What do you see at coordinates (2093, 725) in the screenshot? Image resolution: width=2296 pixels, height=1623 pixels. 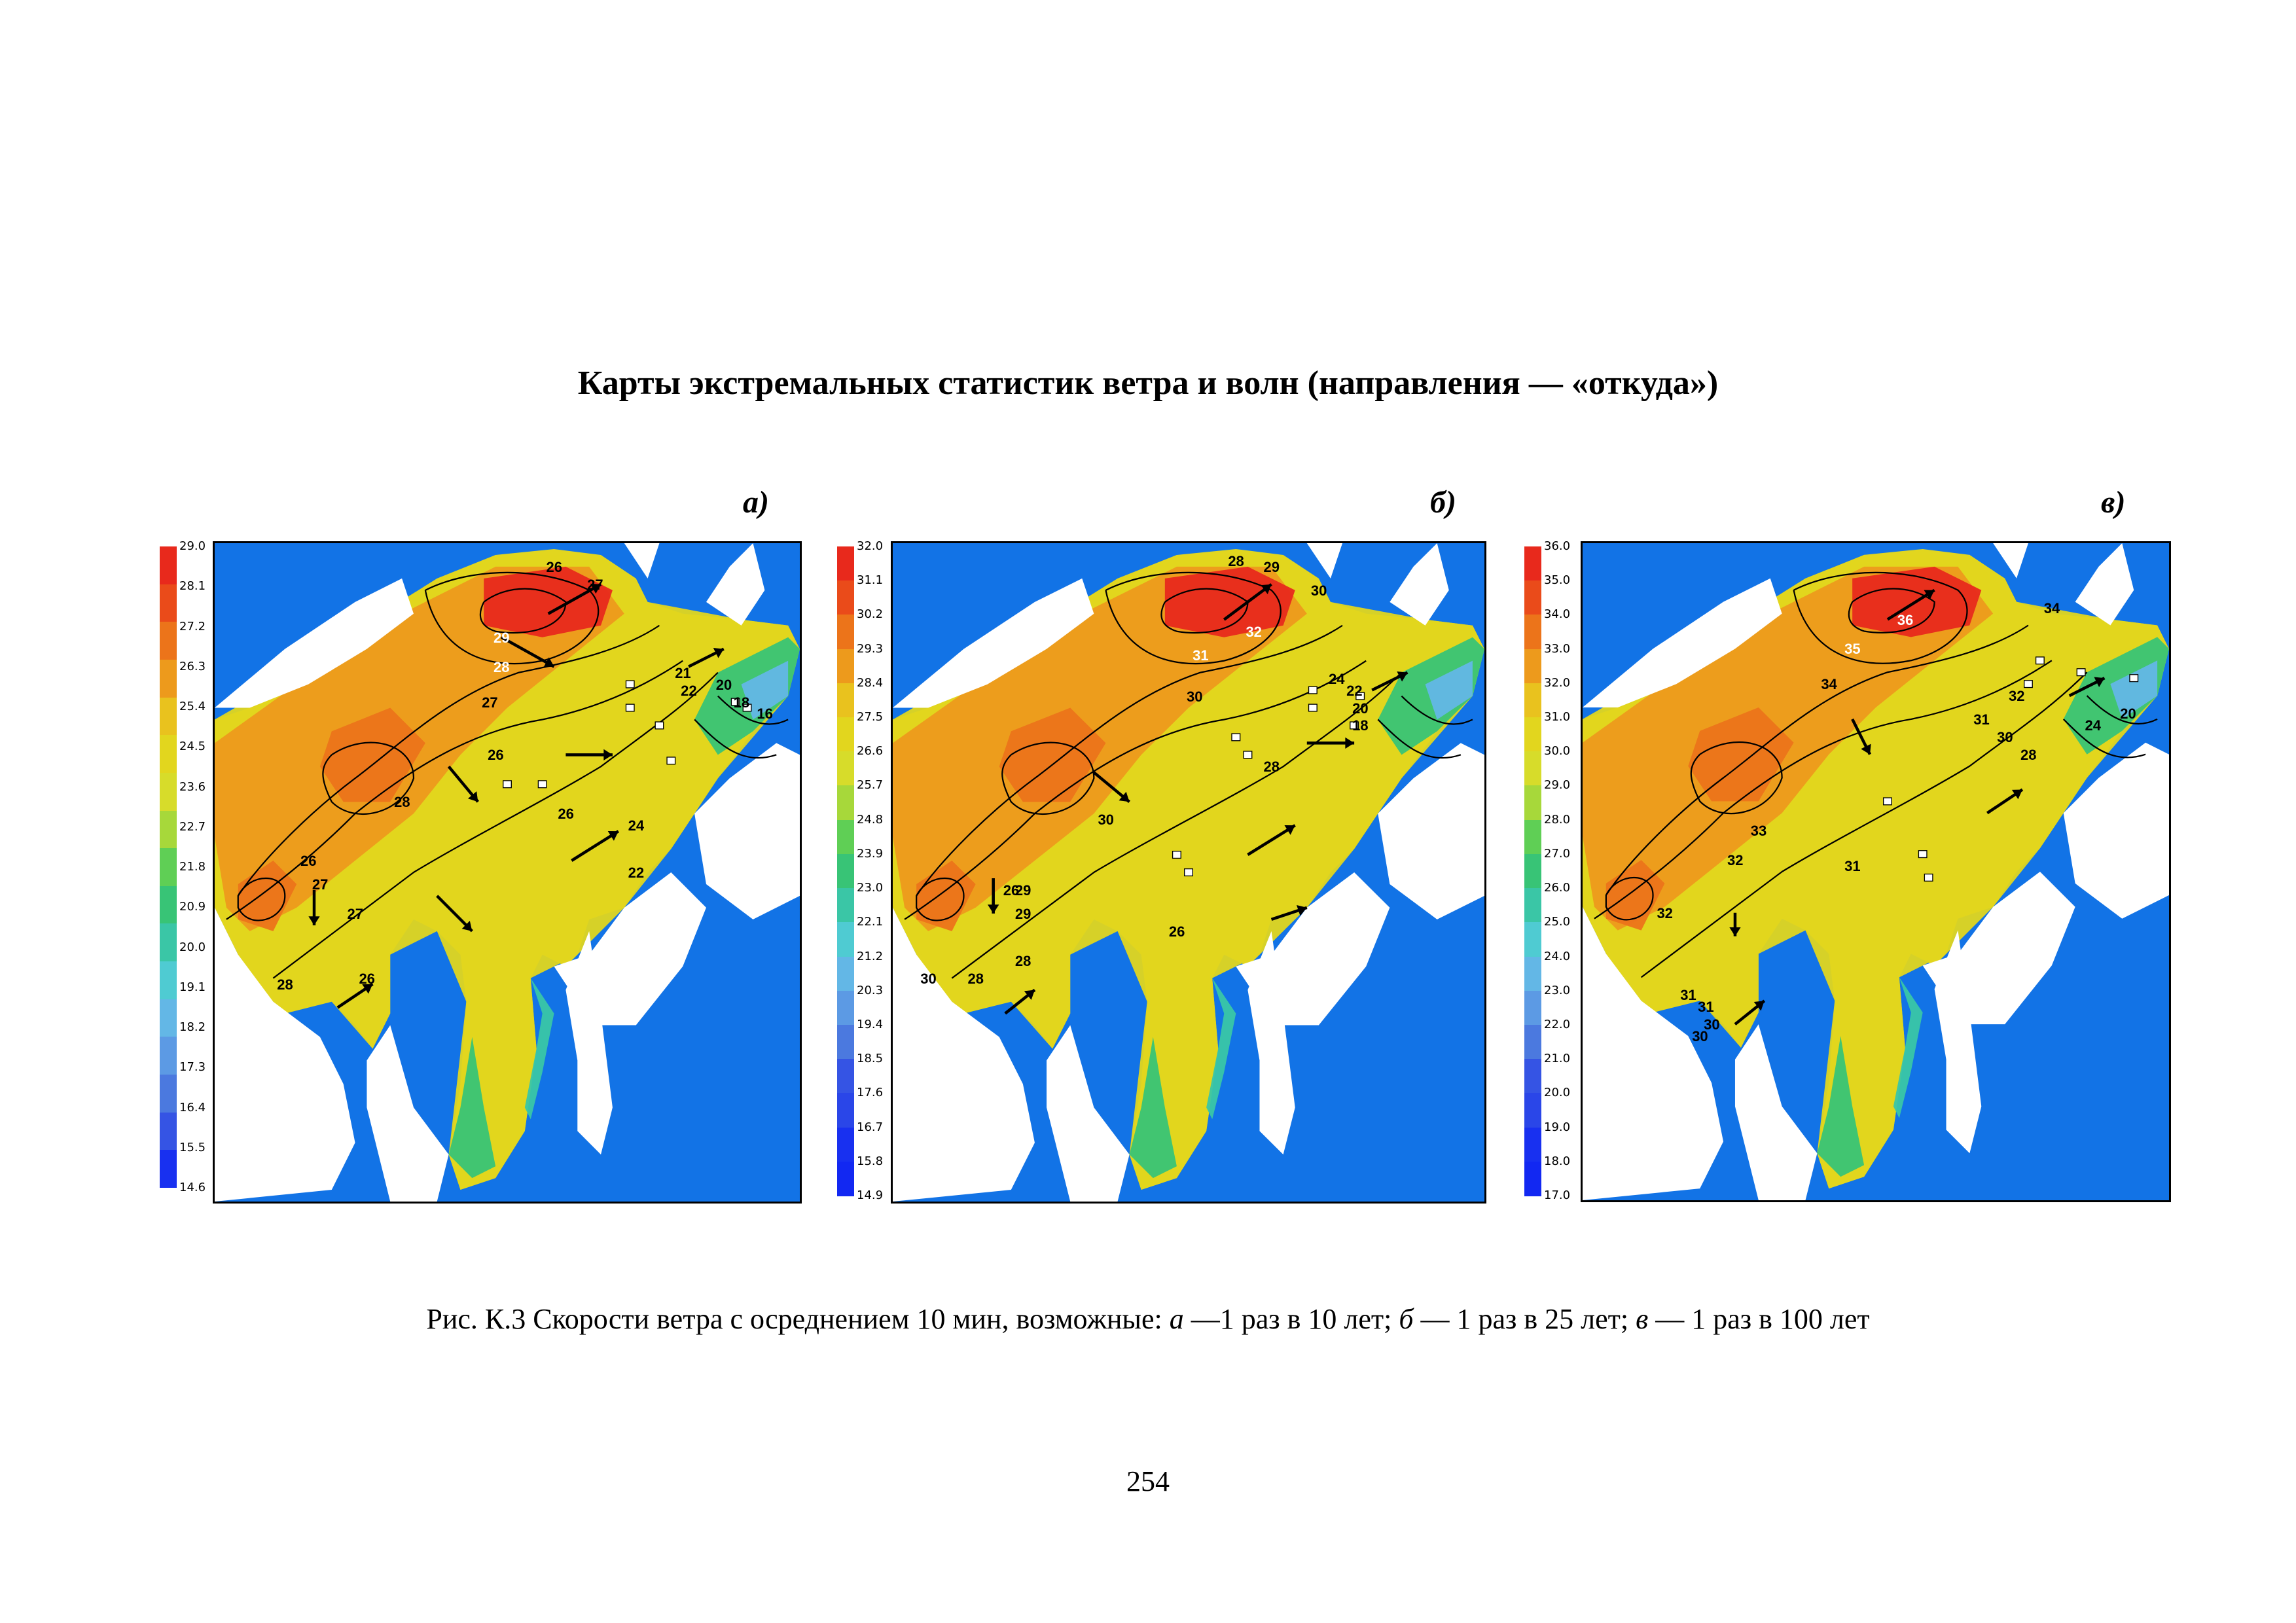 I see `contour-value-label: 24` at bounding box center [2093, 725].